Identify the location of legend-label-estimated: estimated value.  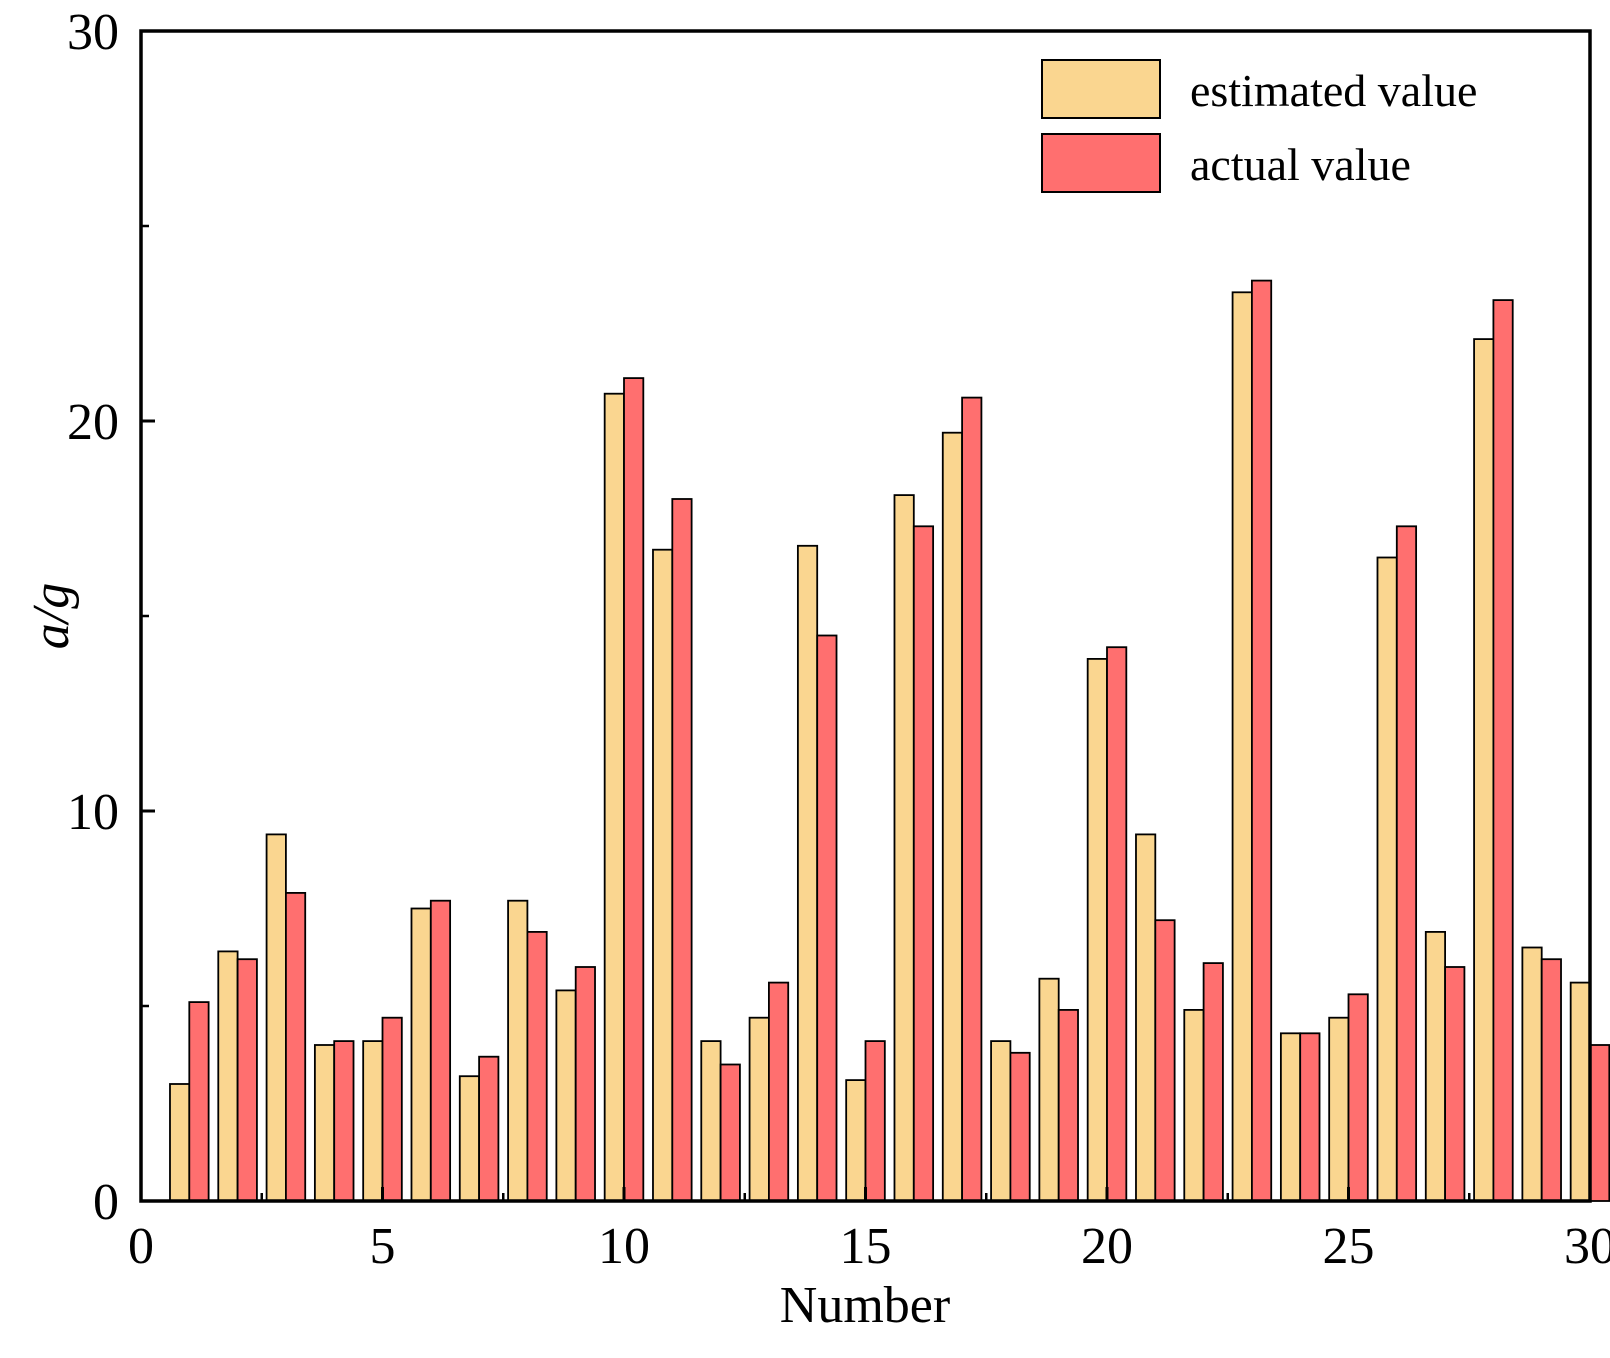
(1333, 90).